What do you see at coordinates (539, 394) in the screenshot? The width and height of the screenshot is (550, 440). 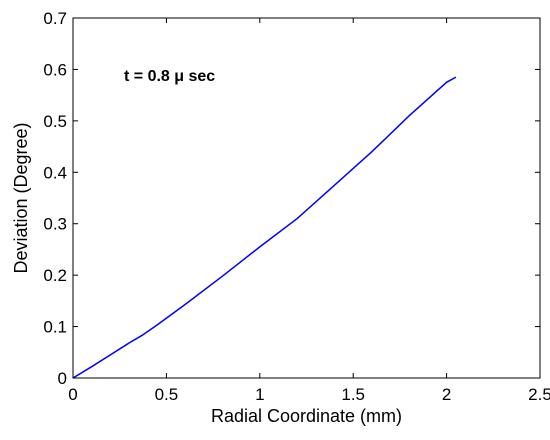 I see `x-tick-label: 2.5` at bounding box center [539, 394].